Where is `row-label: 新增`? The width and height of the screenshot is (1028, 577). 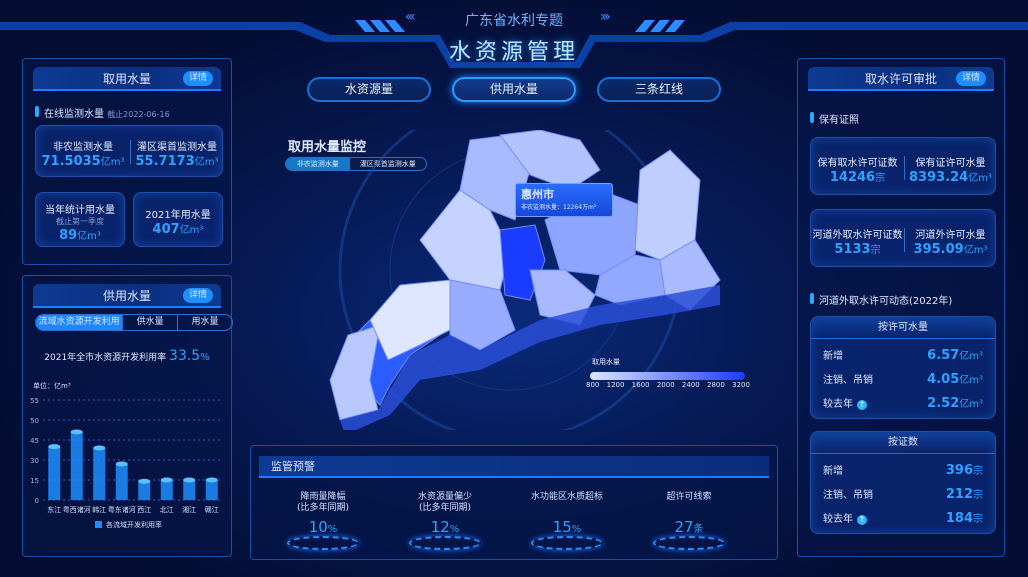 row-label: 新增 is located at coordinates (833, 471).